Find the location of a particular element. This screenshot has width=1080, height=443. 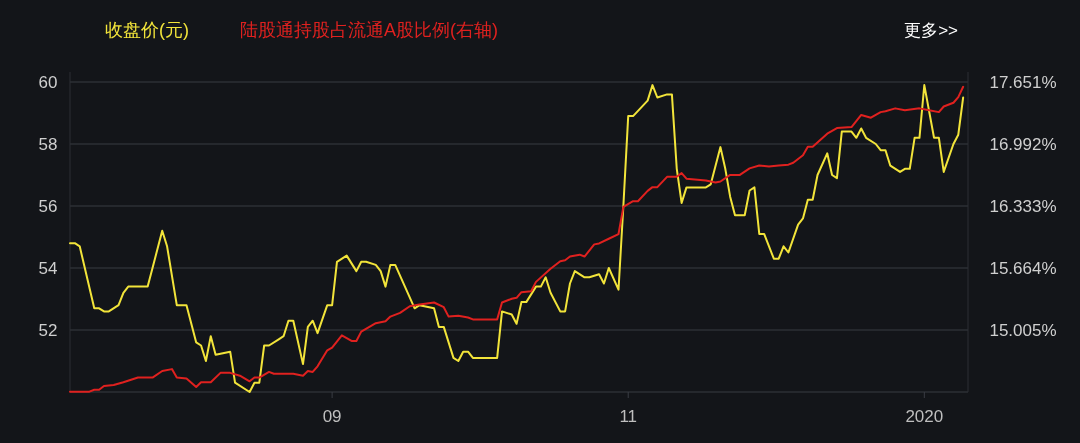

y-tick-label: 60 is located at coordinates (48, 82).